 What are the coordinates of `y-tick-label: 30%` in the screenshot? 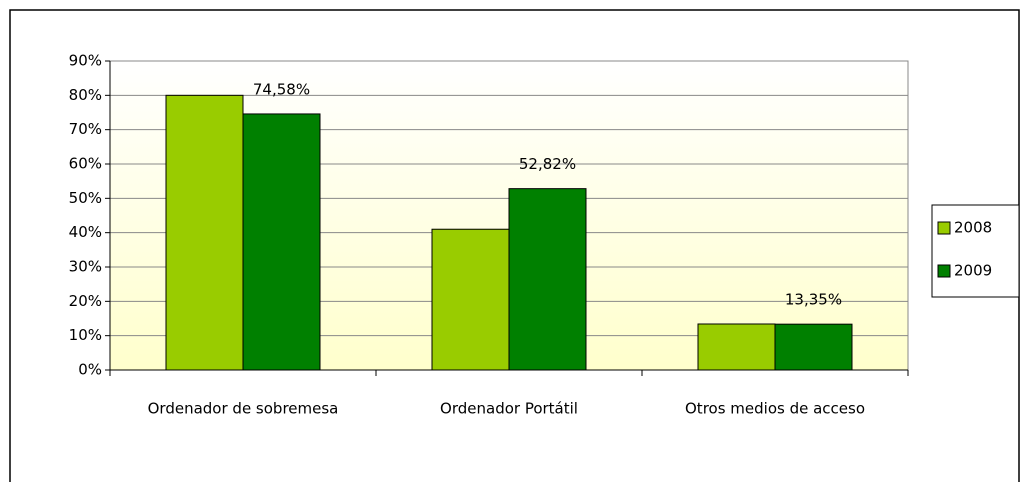 It's located at (85, 267).